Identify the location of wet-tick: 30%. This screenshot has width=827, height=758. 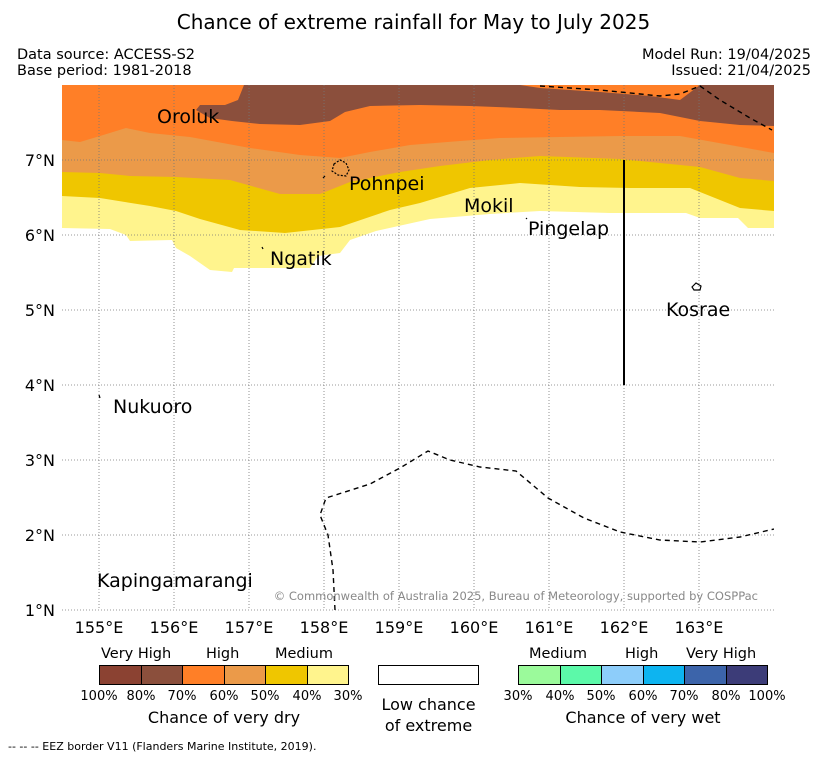
(518, 696).